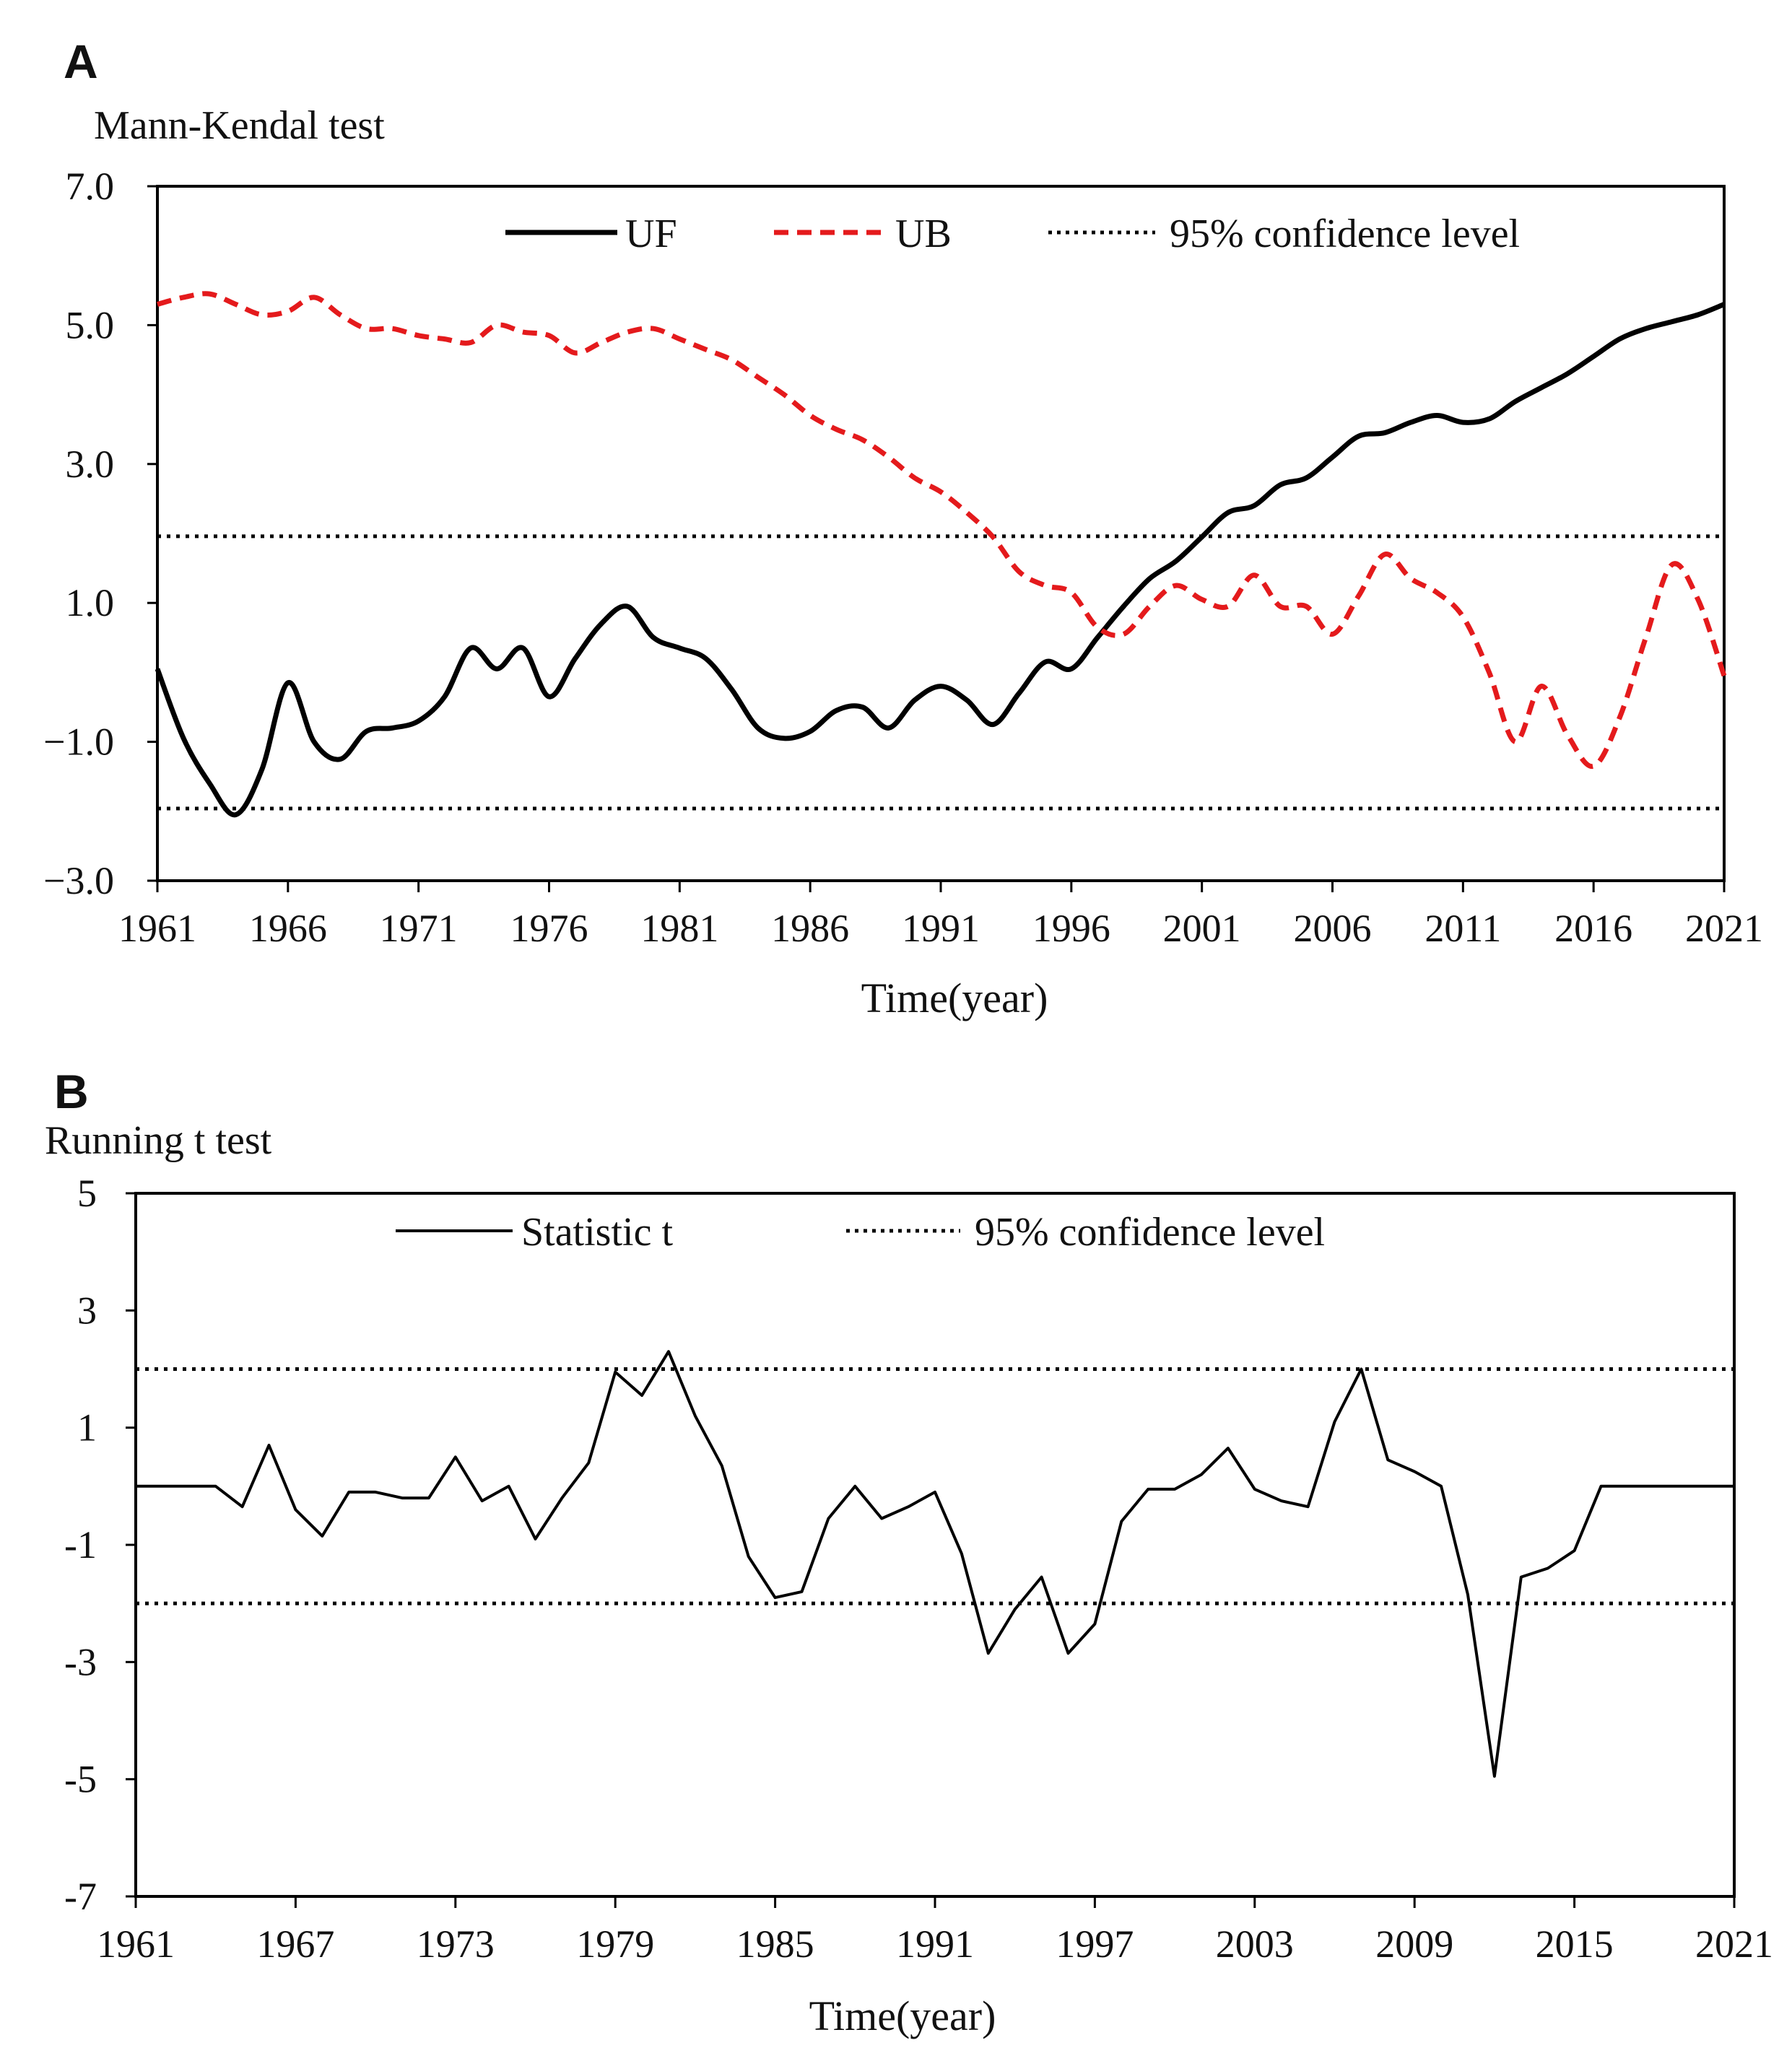 This screenshot has height=2048, width=1792. Describe the element at coordinates (158, 1140) in the screenshot. I see `panel-b-ylabel: Running t test` at that location.